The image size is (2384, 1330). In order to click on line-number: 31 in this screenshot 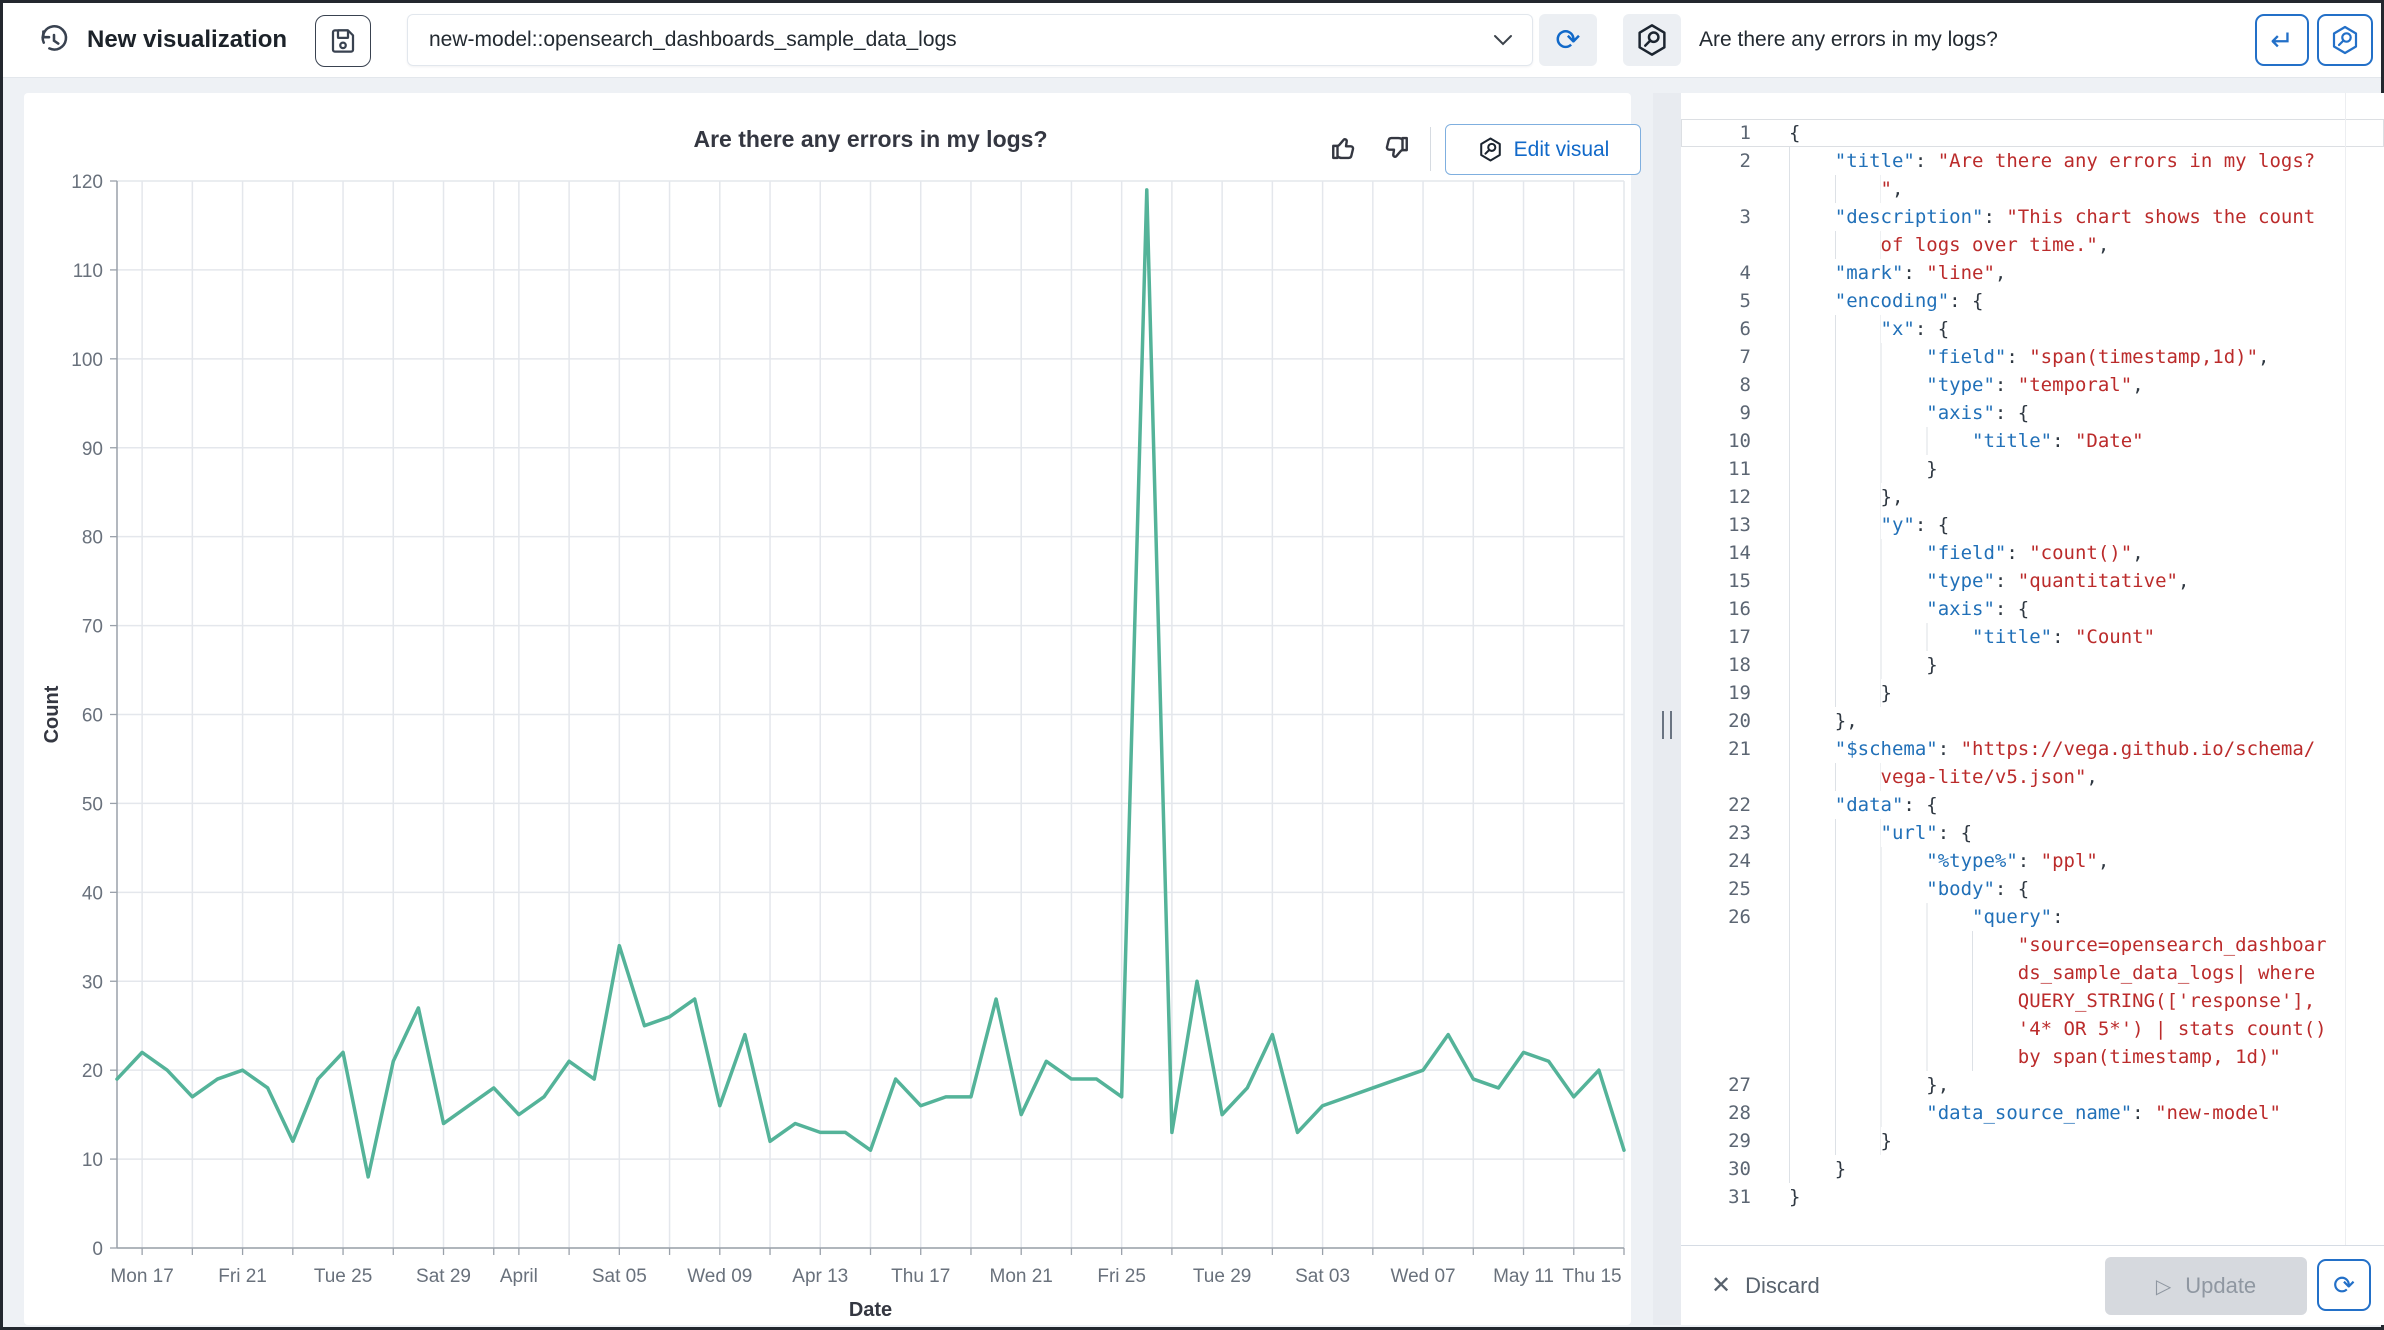, I will do `click(1739, 1197)`.